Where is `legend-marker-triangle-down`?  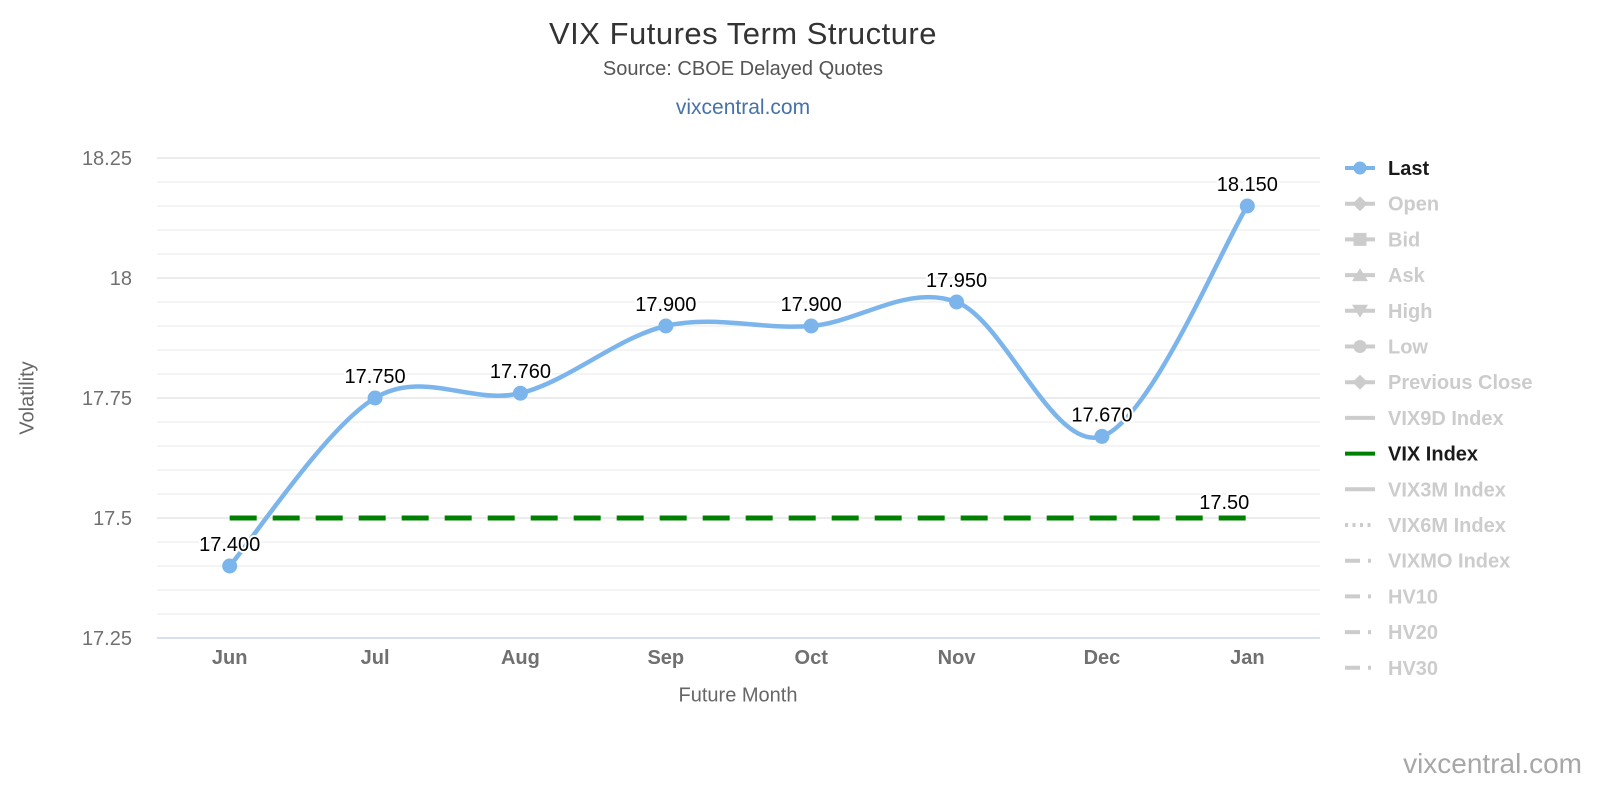
legend-marker-triangle-down is located at coordinates (1360, 311).